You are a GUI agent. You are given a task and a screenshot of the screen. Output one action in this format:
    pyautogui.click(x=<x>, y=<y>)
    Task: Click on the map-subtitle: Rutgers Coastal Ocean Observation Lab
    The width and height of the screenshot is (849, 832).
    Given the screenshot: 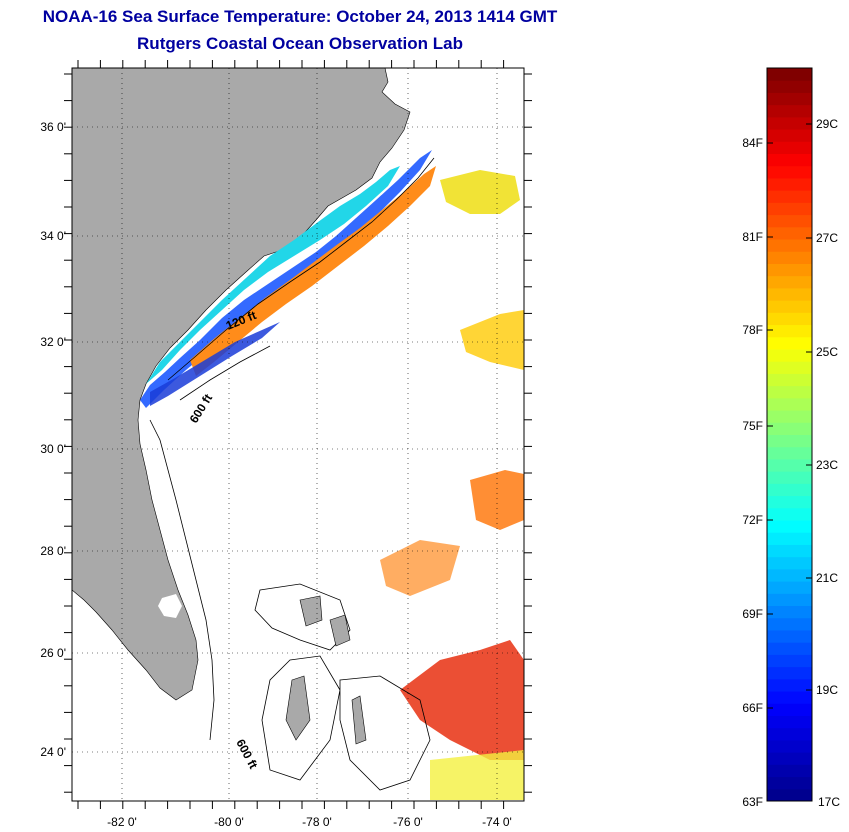 What is the action you would take?
    pyautogui.click(x=300, y=43)
    